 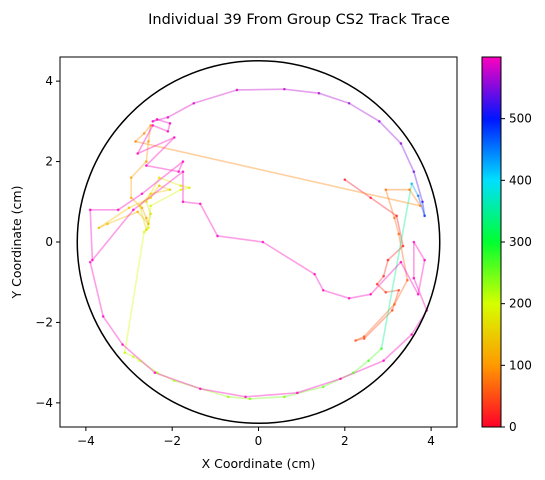 What do you see at coordinates (520, 365) in the screenshot?
I see `colorbar-tick-label: 100` at bounding box center [520, 365].